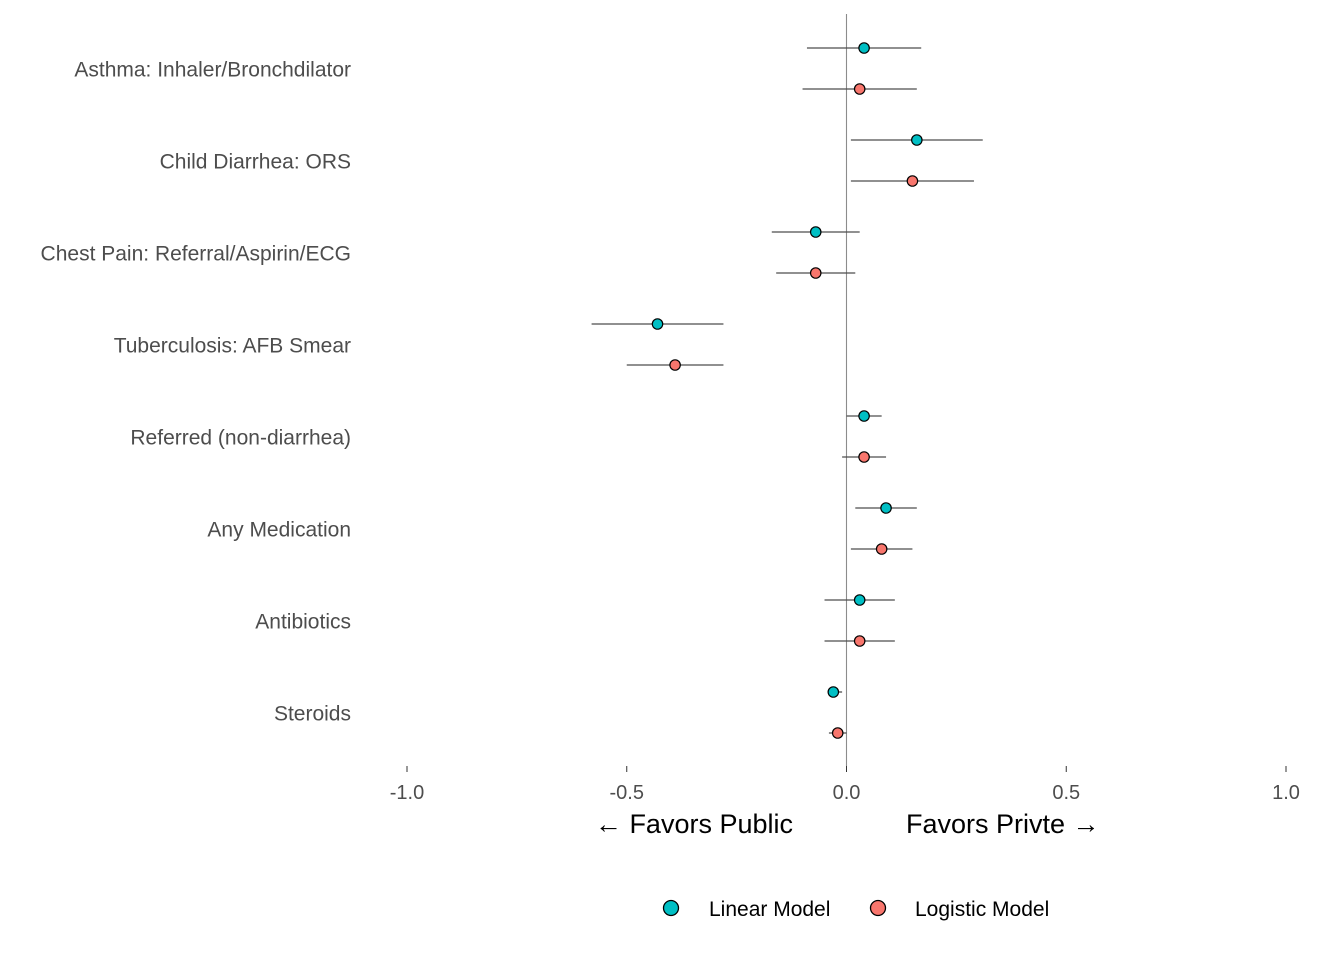  What do you see at coordinates (1286, 793) in the screenshot?
I see `x-tick-label: 1.0` at bounding box center [1286, 793].